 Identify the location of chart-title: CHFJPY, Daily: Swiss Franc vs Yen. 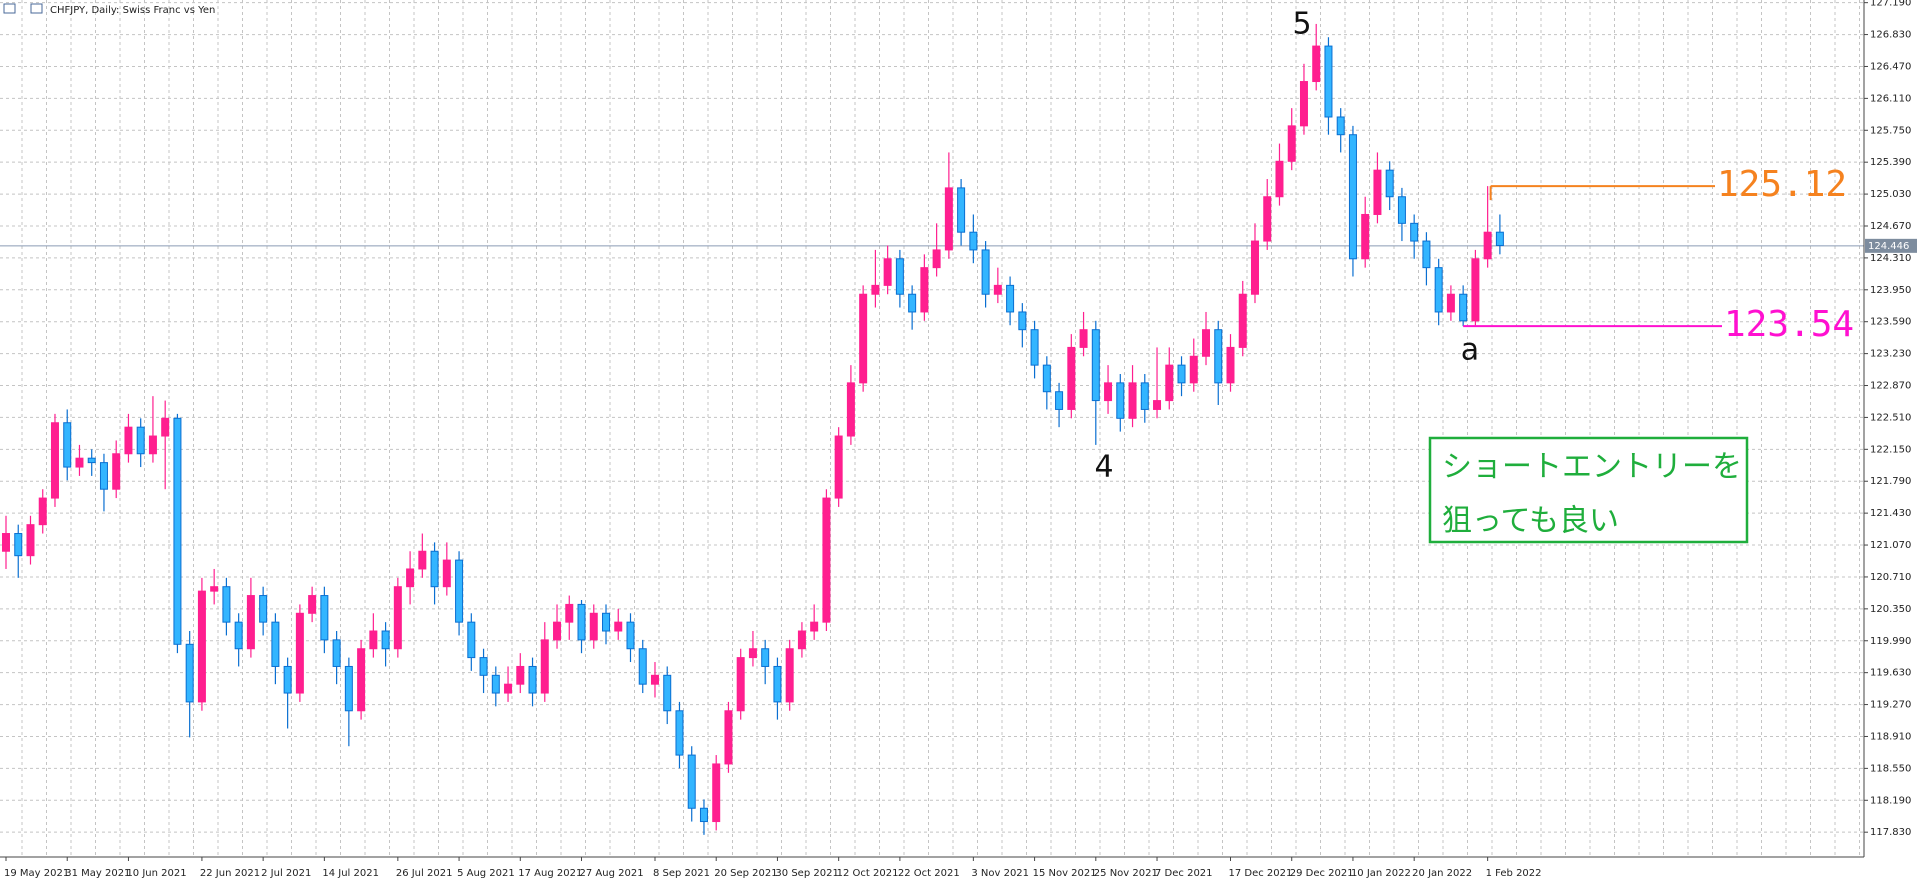
(132, 10).